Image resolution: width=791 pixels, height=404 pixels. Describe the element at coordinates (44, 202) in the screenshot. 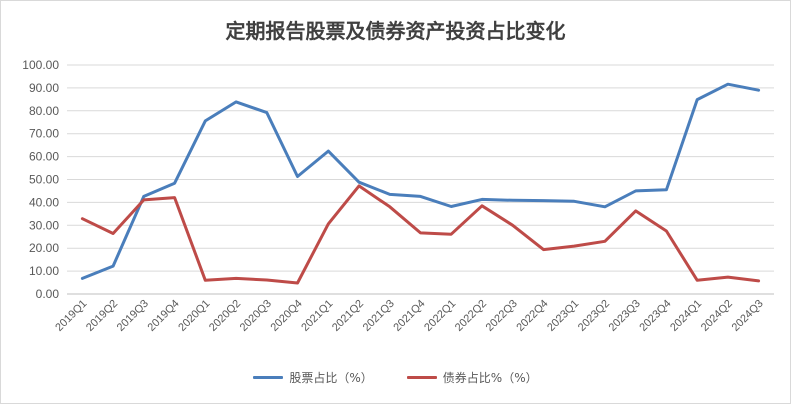

I see `y-tick-label: 40.00` at that location.